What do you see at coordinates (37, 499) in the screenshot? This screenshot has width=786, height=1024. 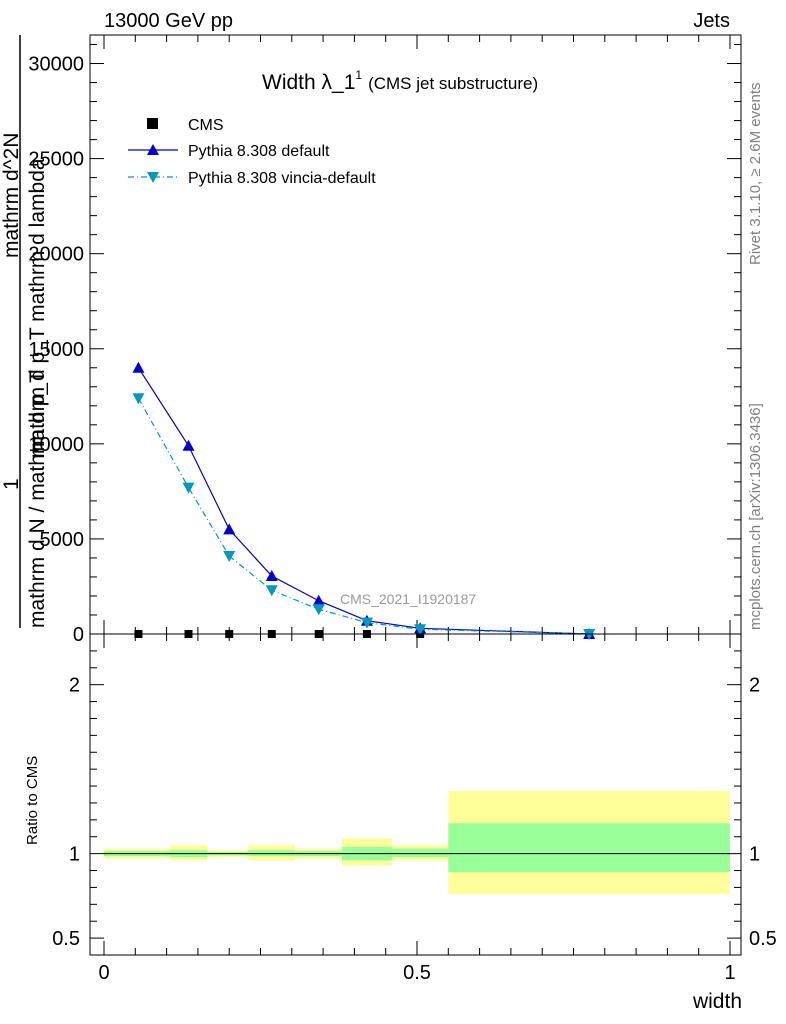 I see `y-label-denominator: mathrm d N / mathrm d p_T` at bounding box center [37, 499].